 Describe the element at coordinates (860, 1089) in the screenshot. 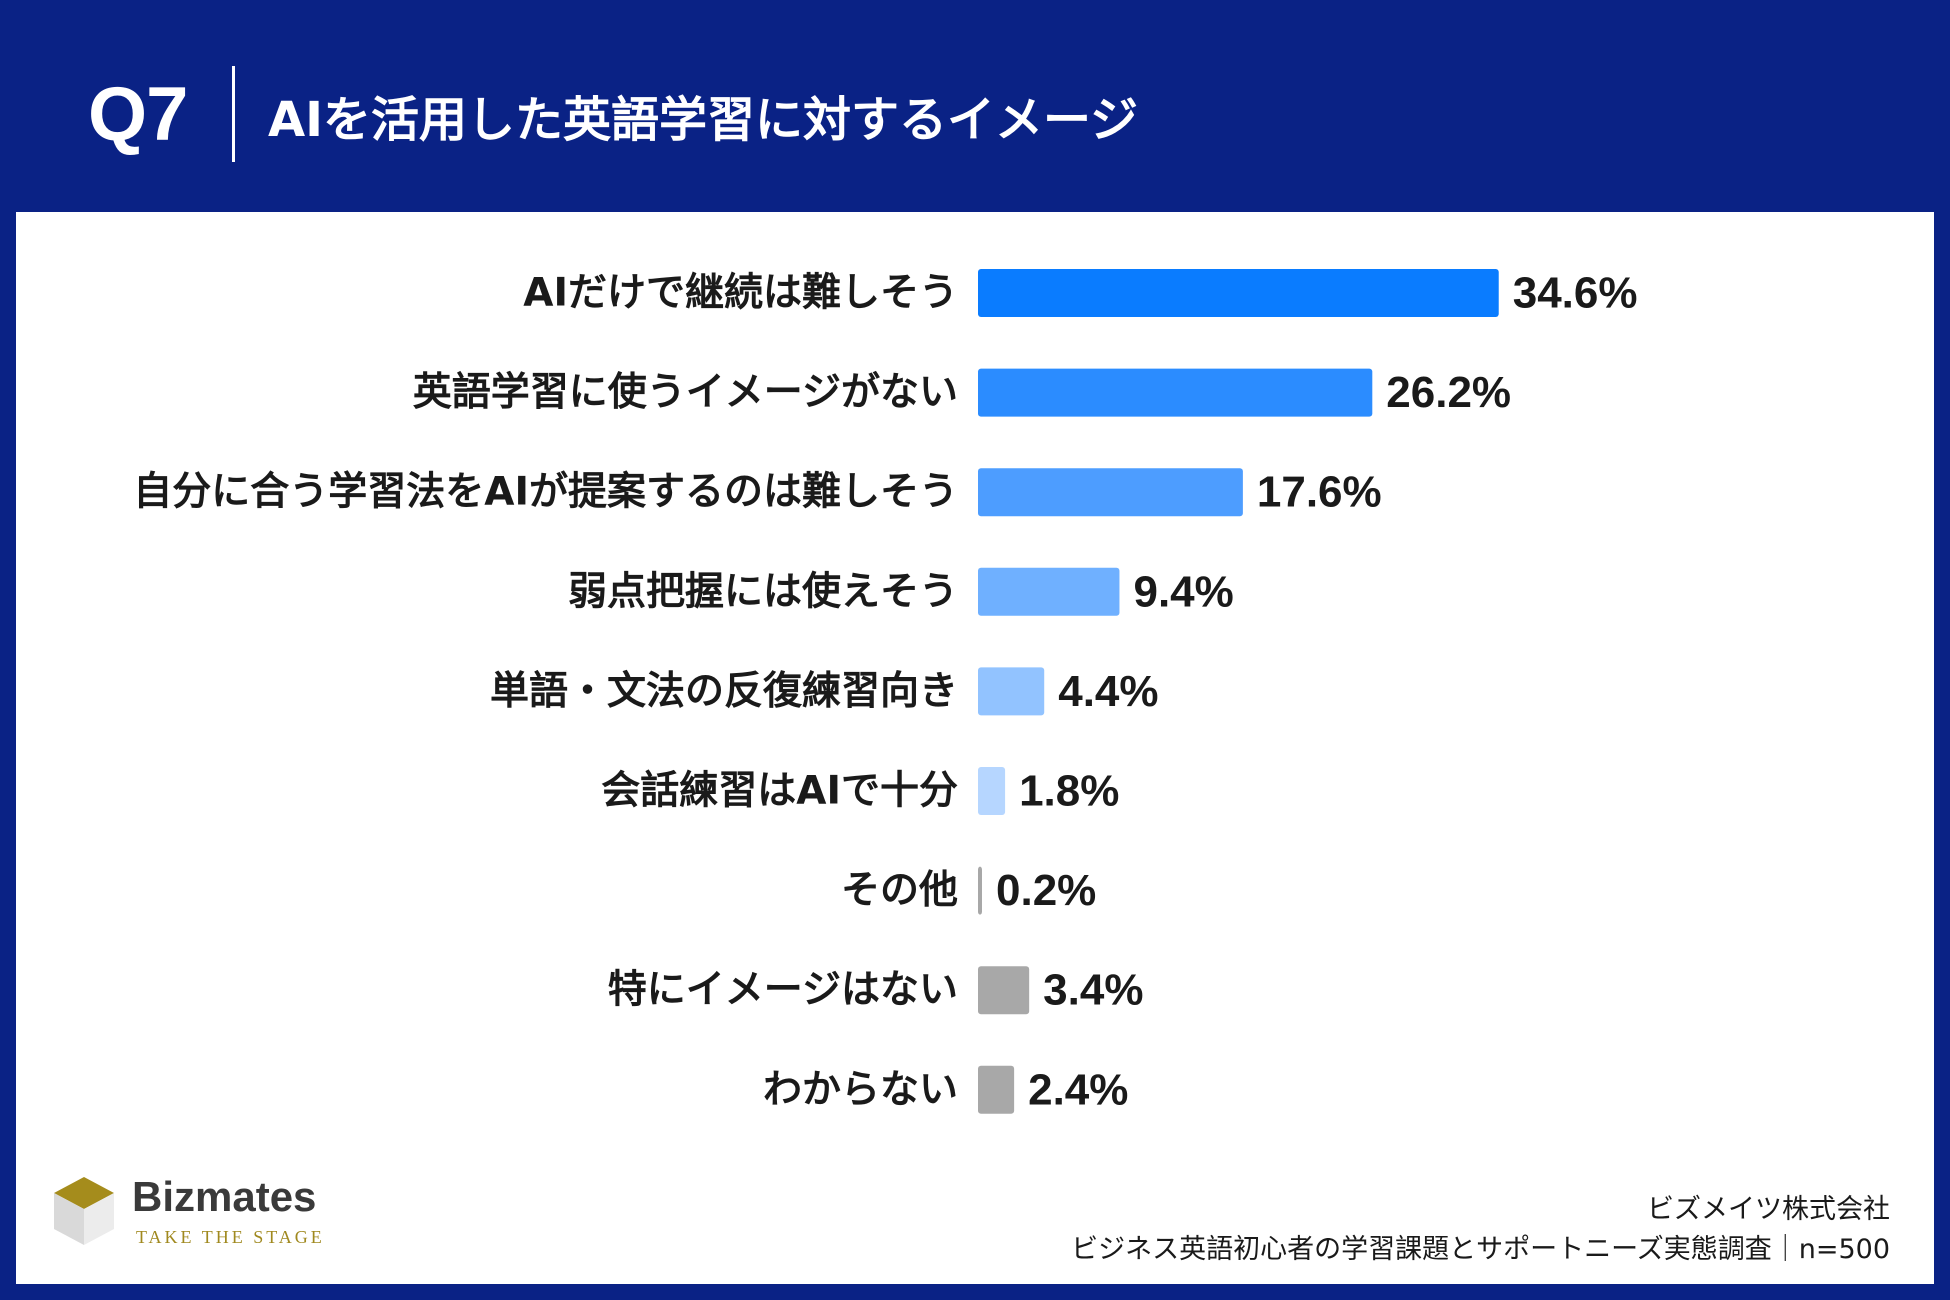

I see `category-label: わからない` at that location.